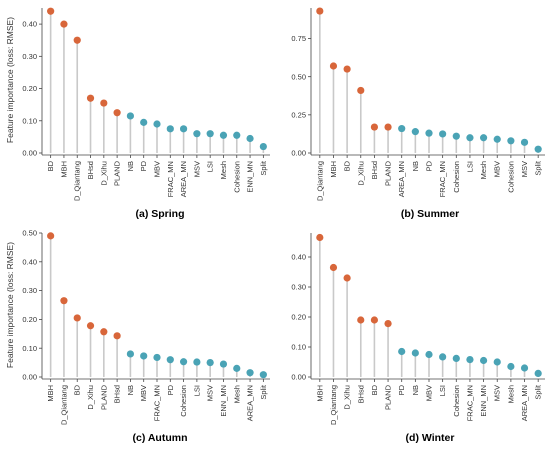  Describe the element at coordinates (103, 397) in the screenshot. I see `x-tick-label: PLAND` at that location.